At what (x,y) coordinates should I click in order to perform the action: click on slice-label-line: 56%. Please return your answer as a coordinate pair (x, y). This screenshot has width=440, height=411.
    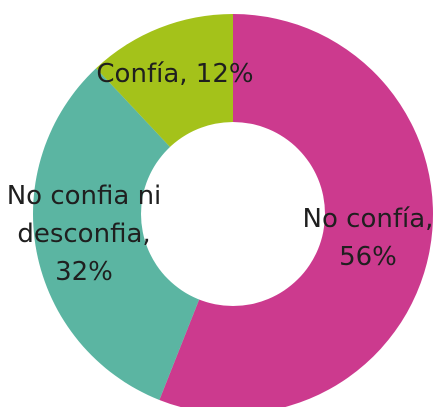
    Looking at the image, I should click on (368, 257).